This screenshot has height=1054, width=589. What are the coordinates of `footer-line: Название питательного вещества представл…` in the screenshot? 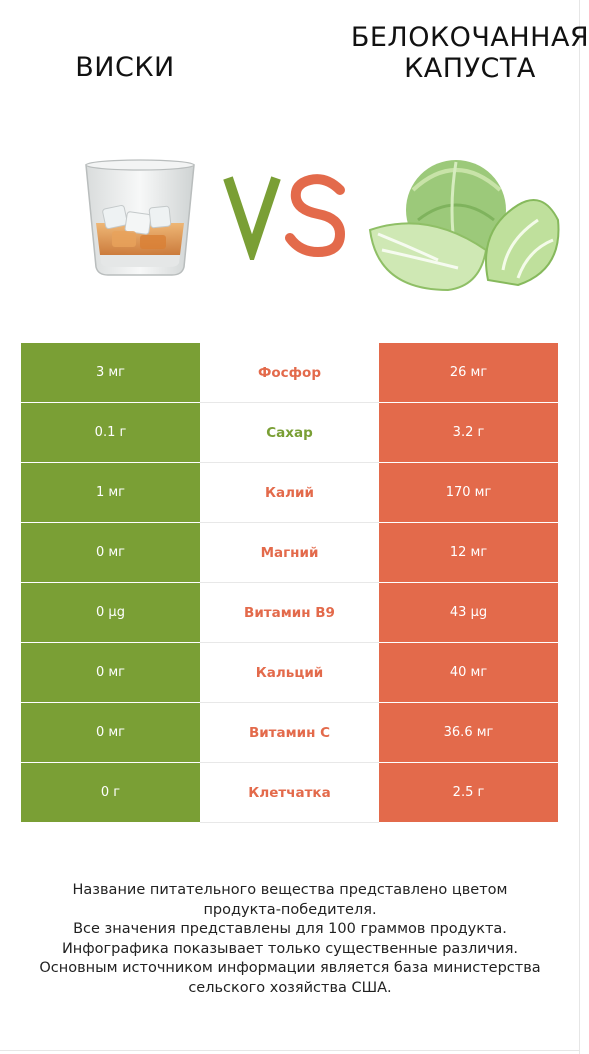 It's located at (290, 890).